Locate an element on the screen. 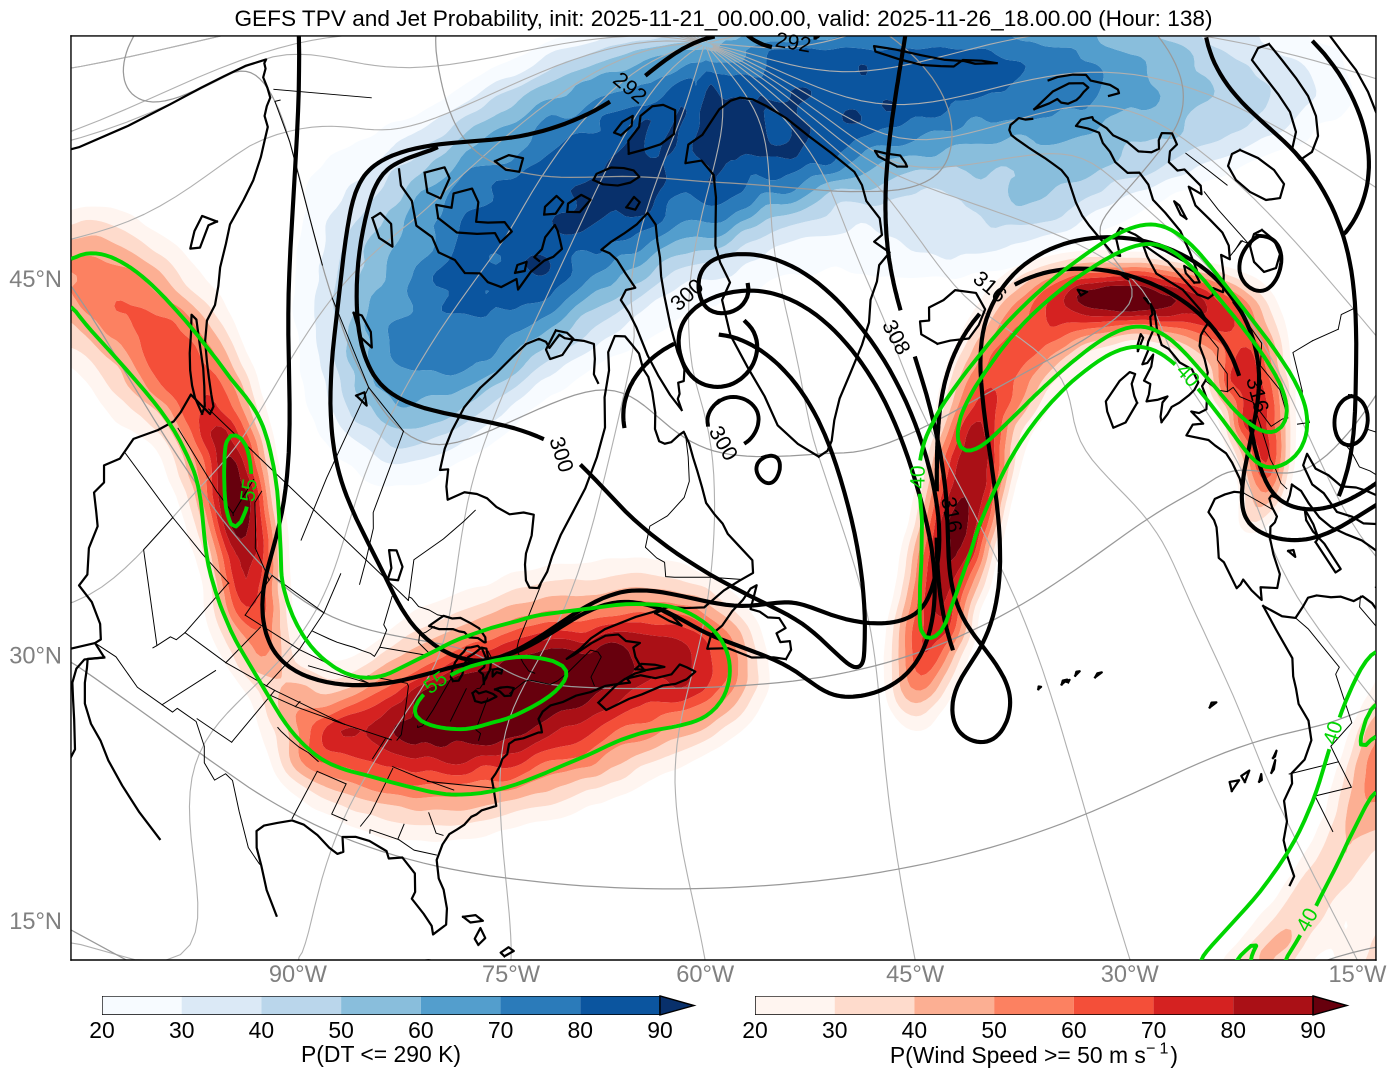 The width and height of the screenshot is (1400, 1084). svg-text: 55 is located at coordinates (249, 490).